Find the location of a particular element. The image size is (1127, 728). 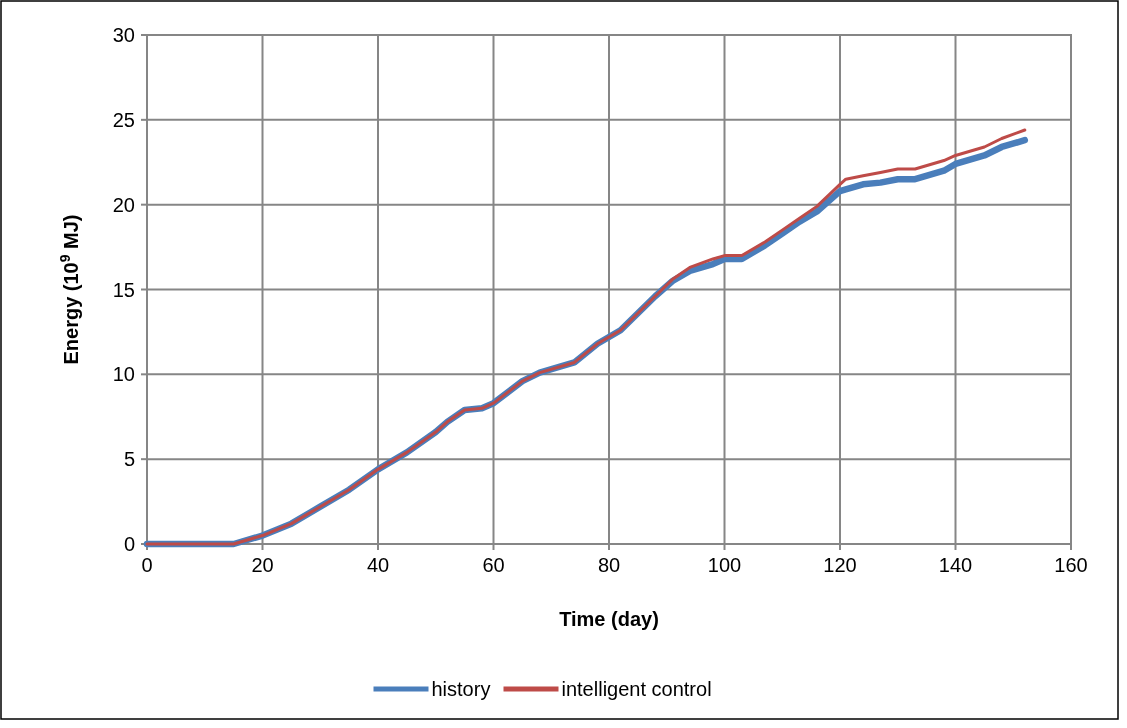

x-tick-label: 120 is located at coordinates (840, 565).